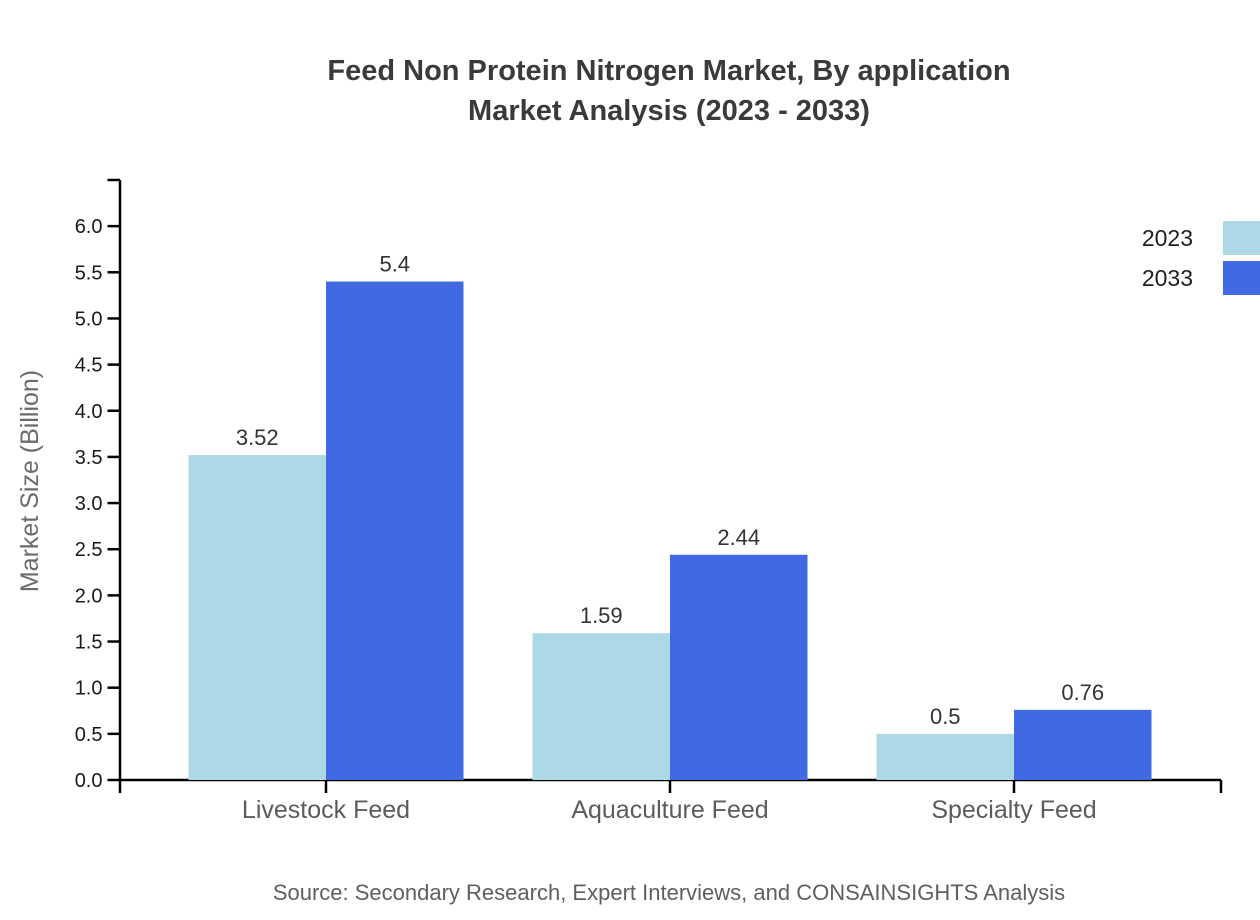 The width and height of the screenshot is (1260, 920). What do you see at coordinates (89, 550) in the screenshot?
I see `y-tick-label: 2.5` at bounding box center [89, 550].